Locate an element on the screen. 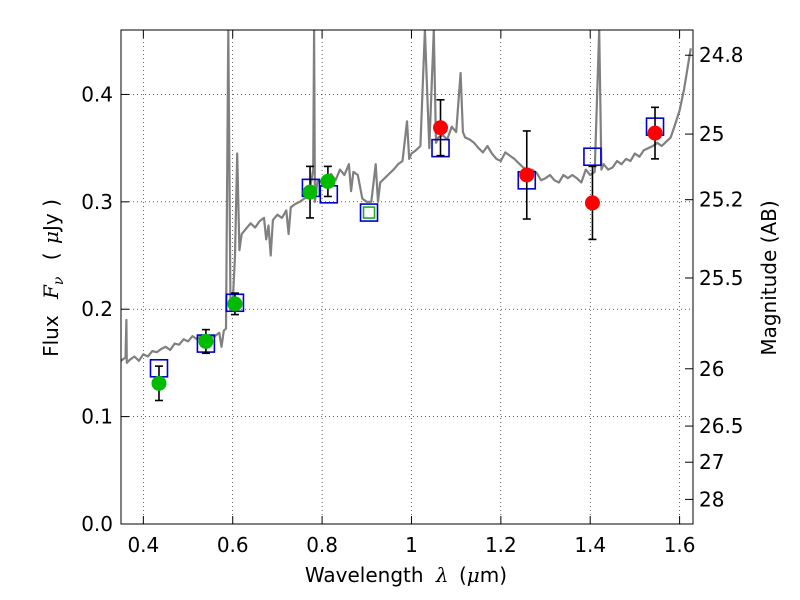 The image size is (800, 600). y-tick-label: 0.3 is located at coordinates (97, 202).